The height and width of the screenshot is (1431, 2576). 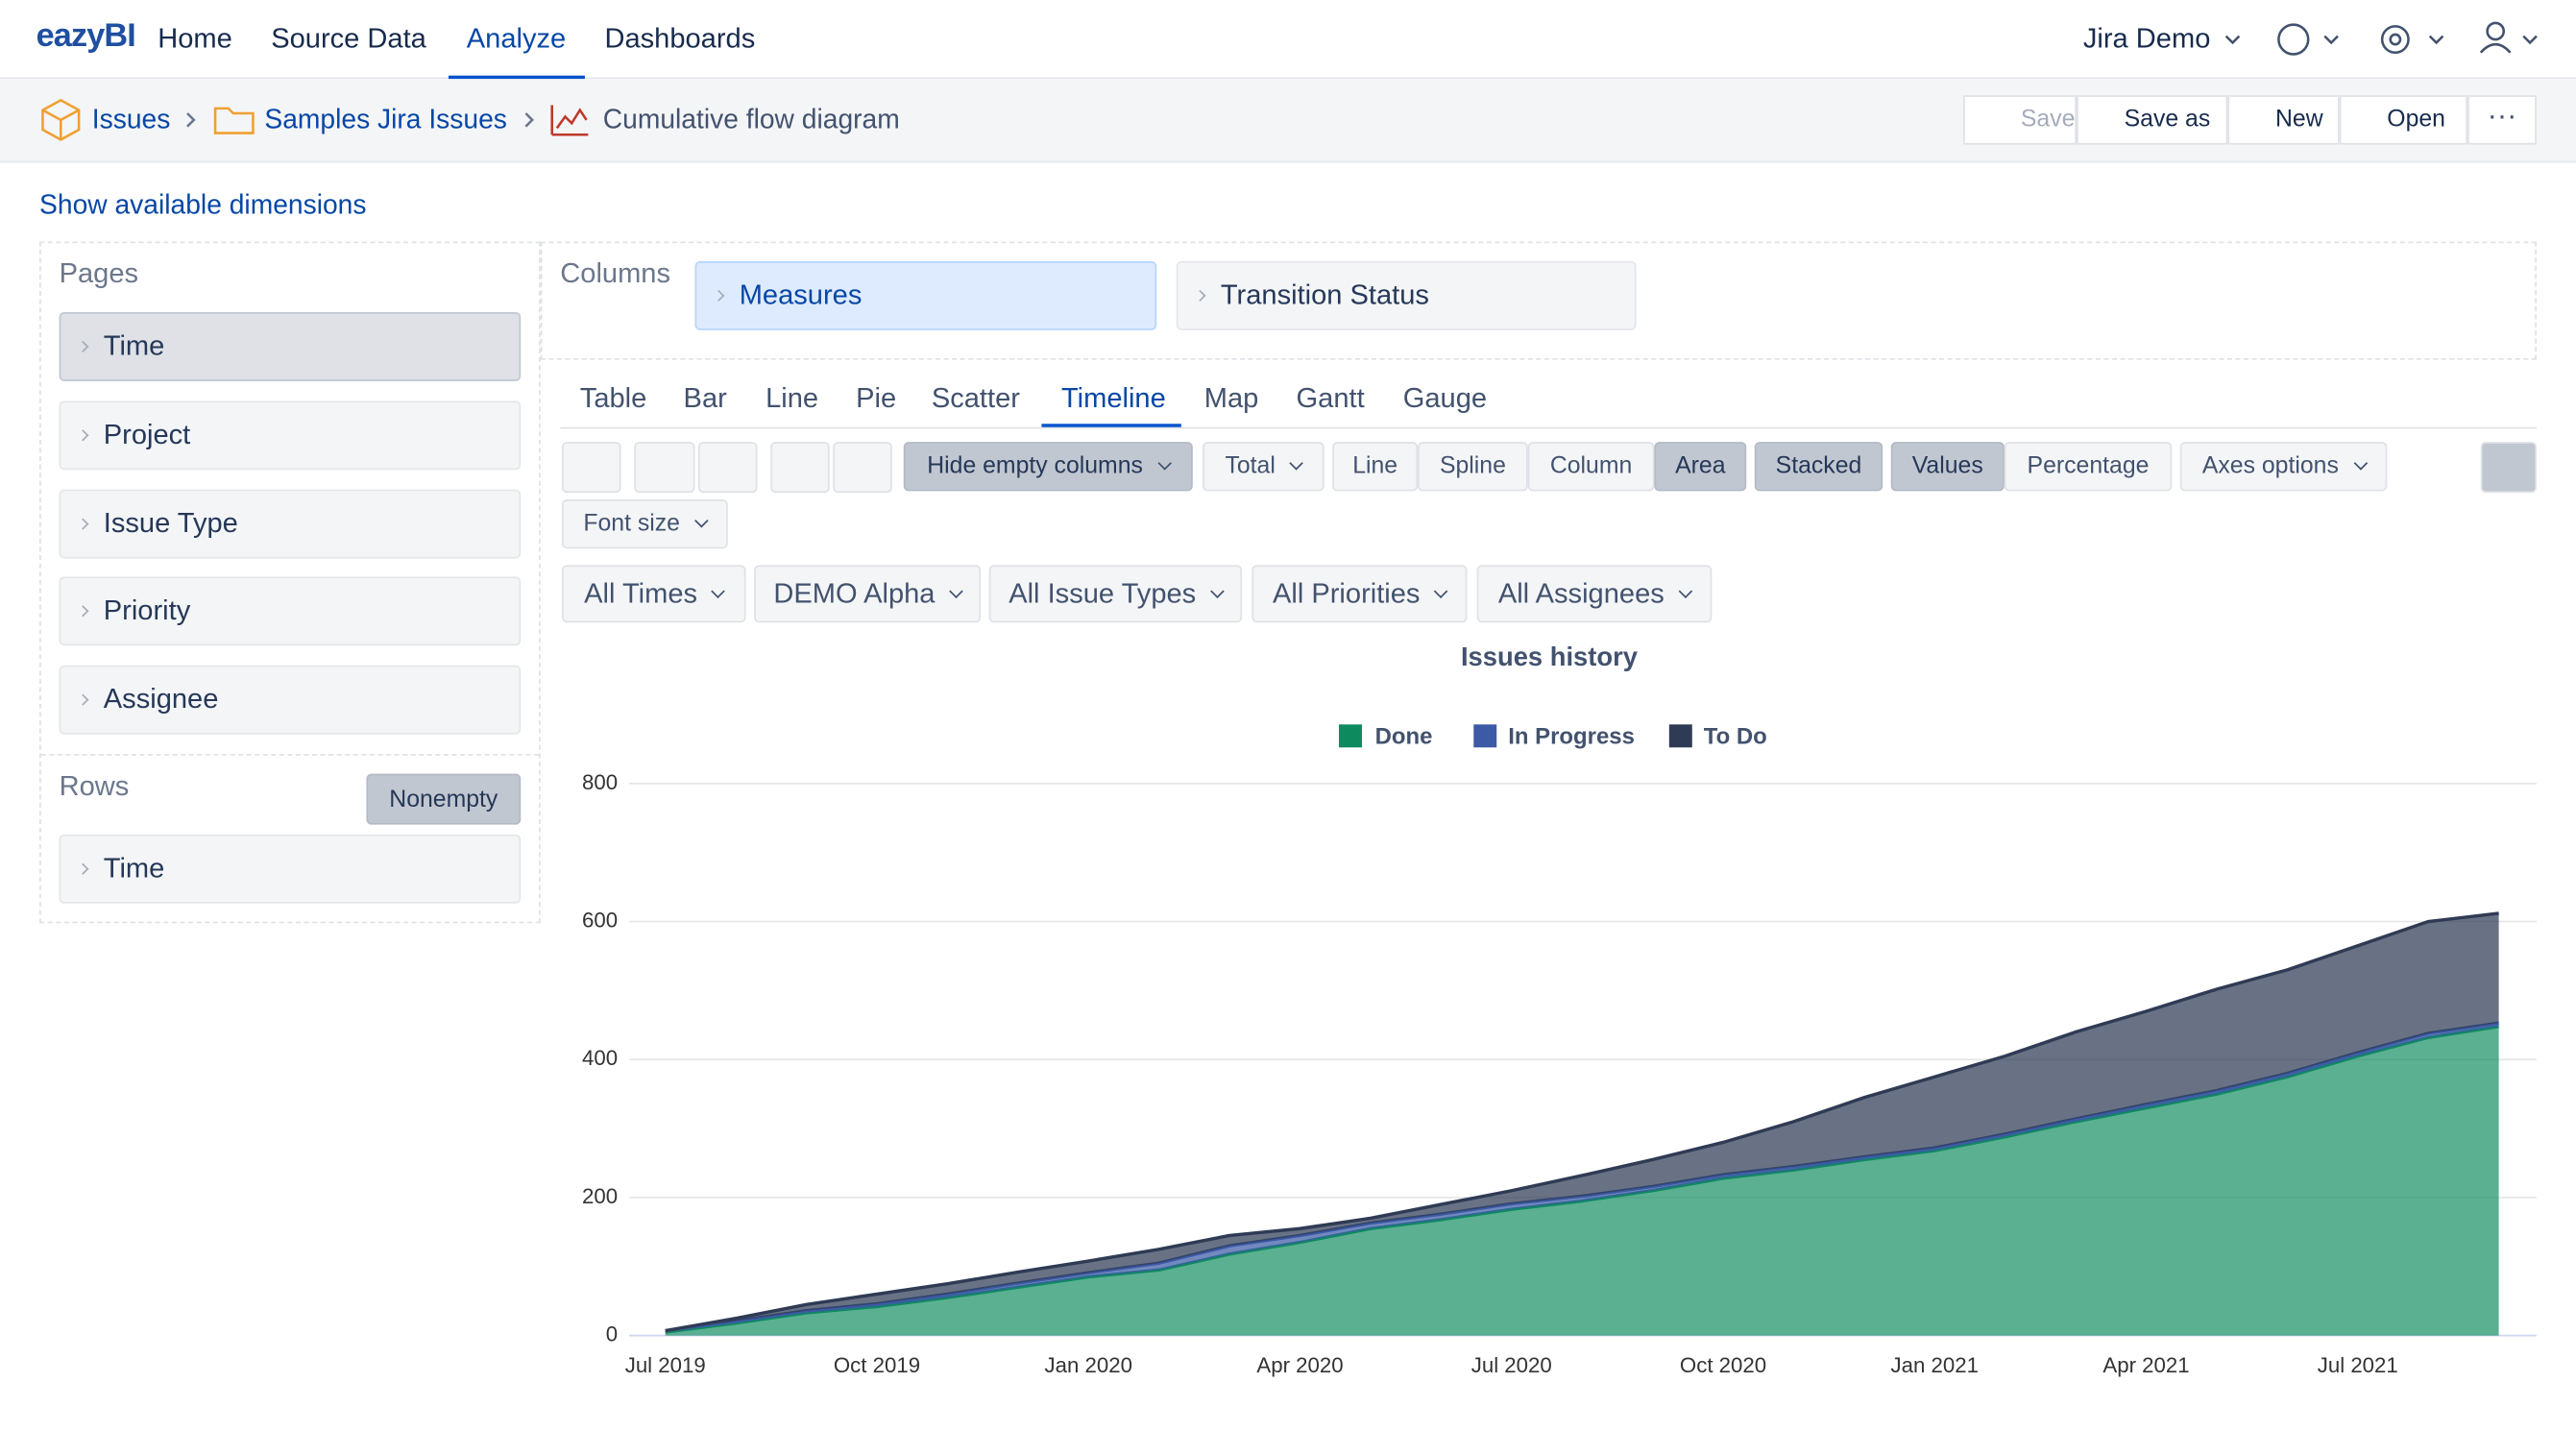 I want to click on toolbar-button: Hide empty columns, so click(x=1048, y=467).